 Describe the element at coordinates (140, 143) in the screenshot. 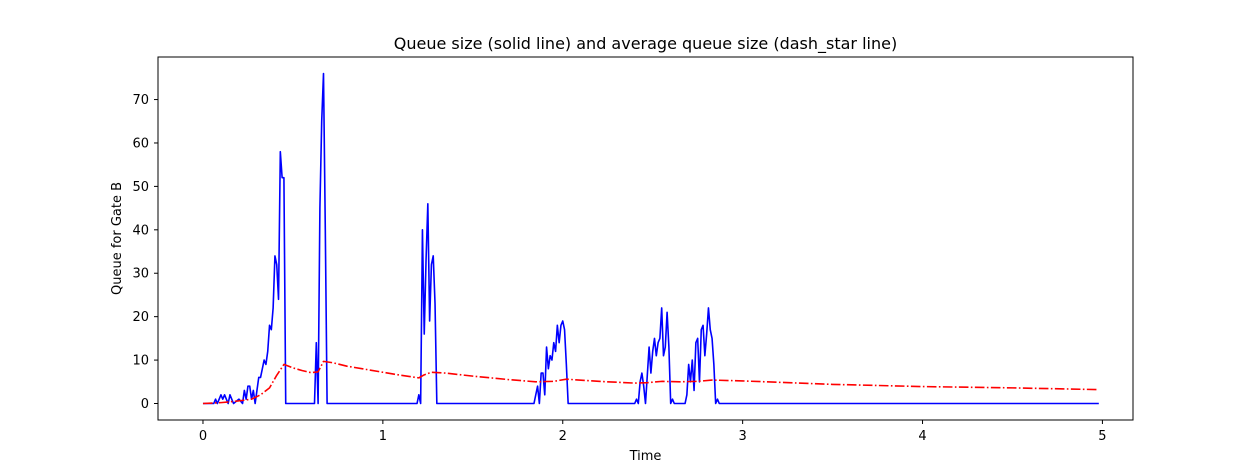

I see `y-tick-label: 60` at that location.